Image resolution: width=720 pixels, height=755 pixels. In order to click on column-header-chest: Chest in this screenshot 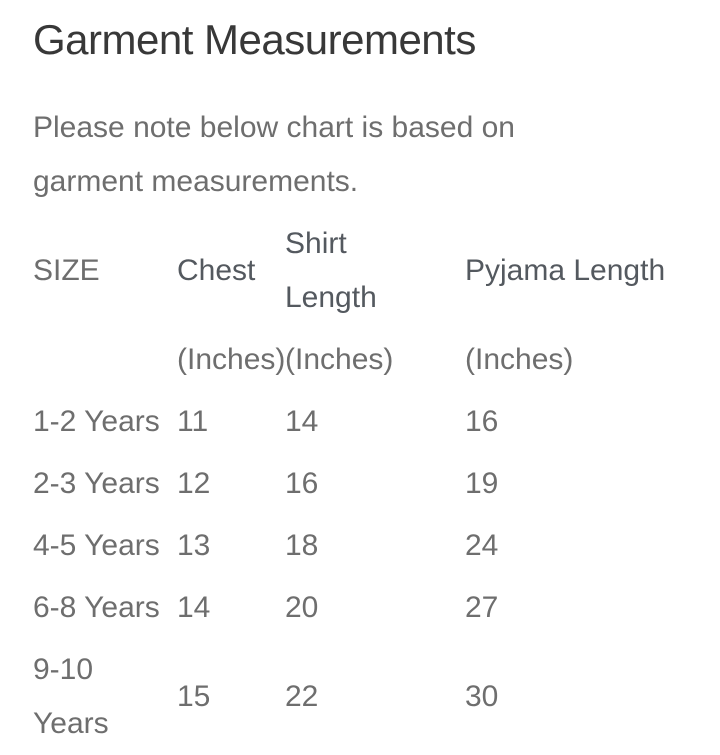, I will do `click(216, 270)`.